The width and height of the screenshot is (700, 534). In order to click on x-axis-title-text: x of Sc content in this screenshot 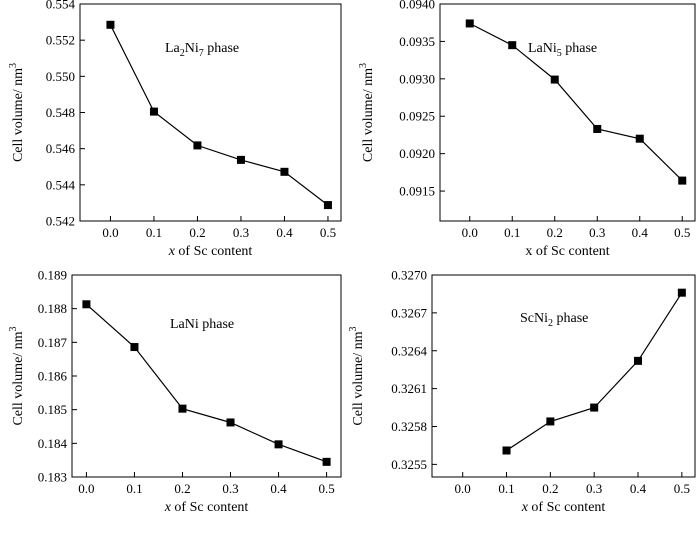, I will do `click(567, 251)`.